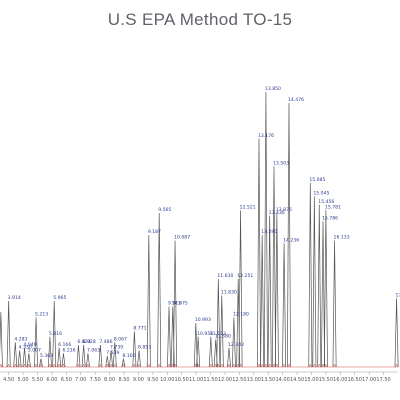  I want to click on peak-label-27: 10.993, so click(203, 320).